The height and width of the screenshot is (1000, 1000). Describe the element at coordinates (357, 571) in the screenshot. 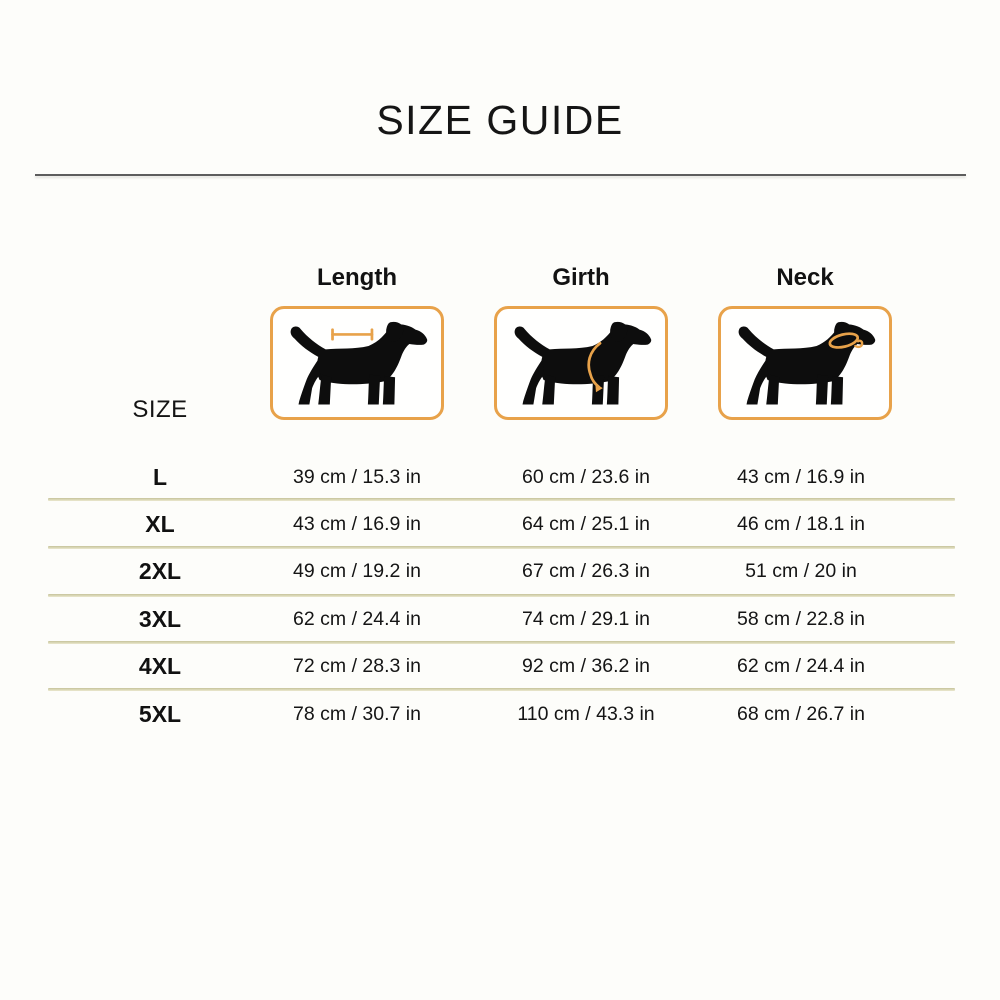

I see `length-cell: 49 cm / 19.2 in` at that location.